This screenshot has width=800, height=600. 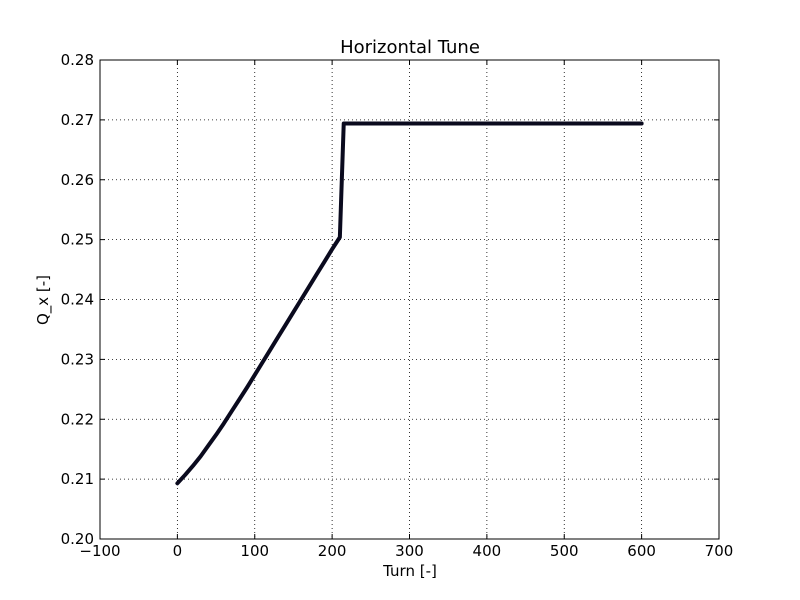 I want to click on x-tick-label: 300, so click(x=409, y=551).